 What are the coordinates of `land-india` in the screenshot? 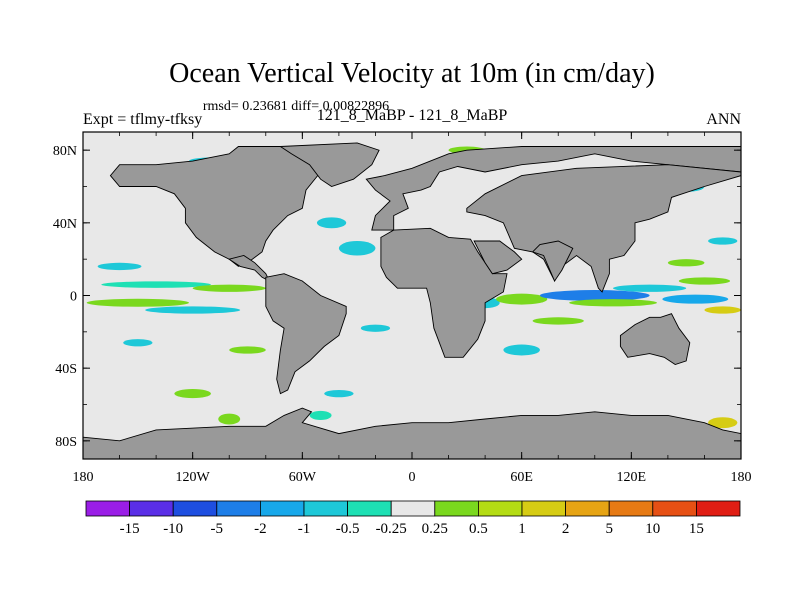 It's located at (552, 261).